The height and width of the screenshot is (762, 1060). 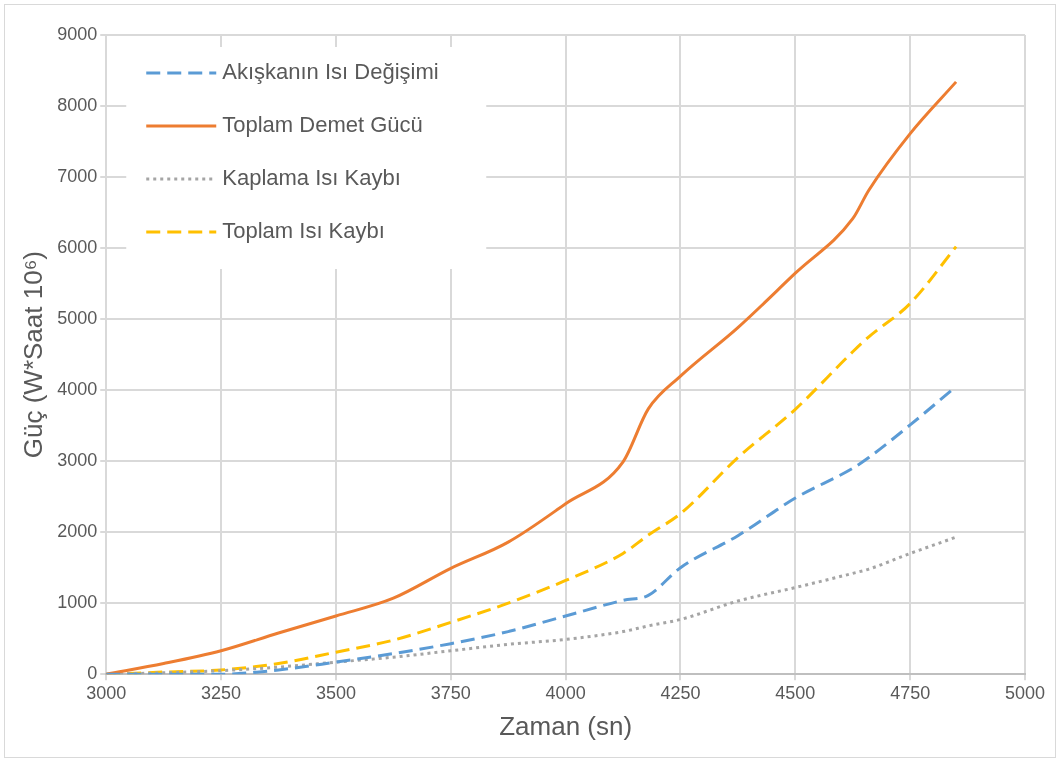 I want to click on x-axis-title: Zaman (sn), so click(x=566, y=725).